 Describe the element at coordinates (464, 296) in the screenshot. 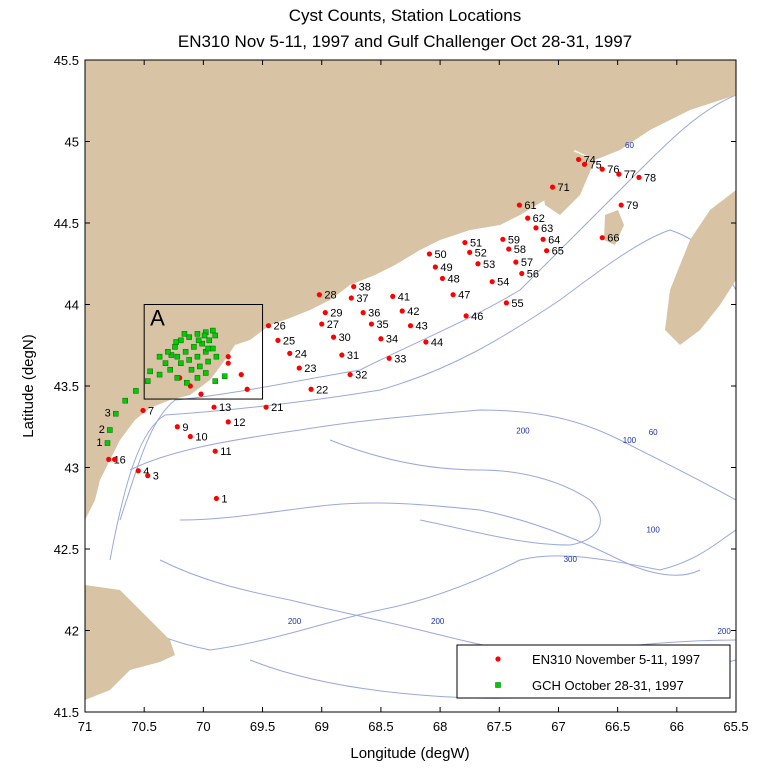

I see `station-label: 47` at that location.